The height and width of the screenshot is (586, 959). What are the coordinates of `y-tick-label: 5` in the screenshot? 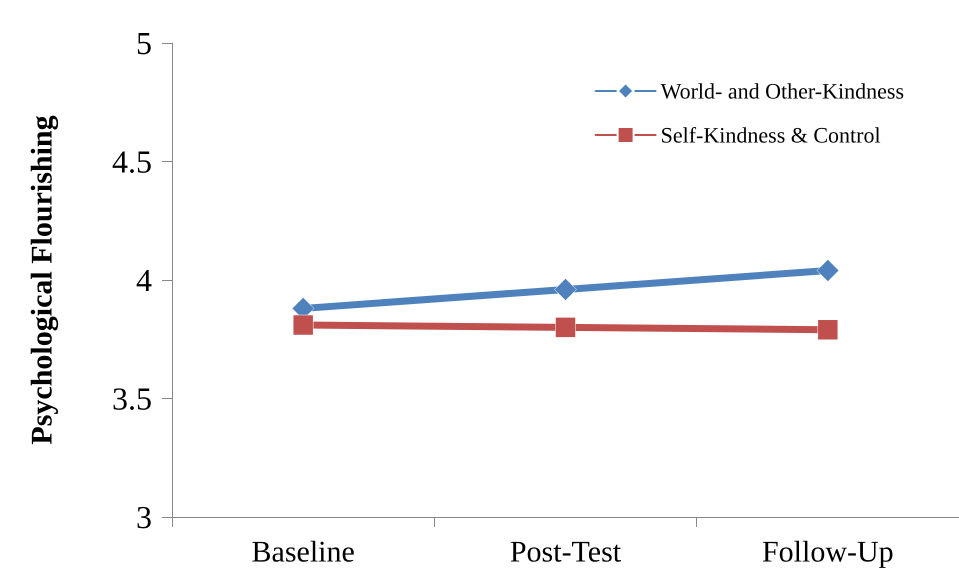 It's located at (144, 43).